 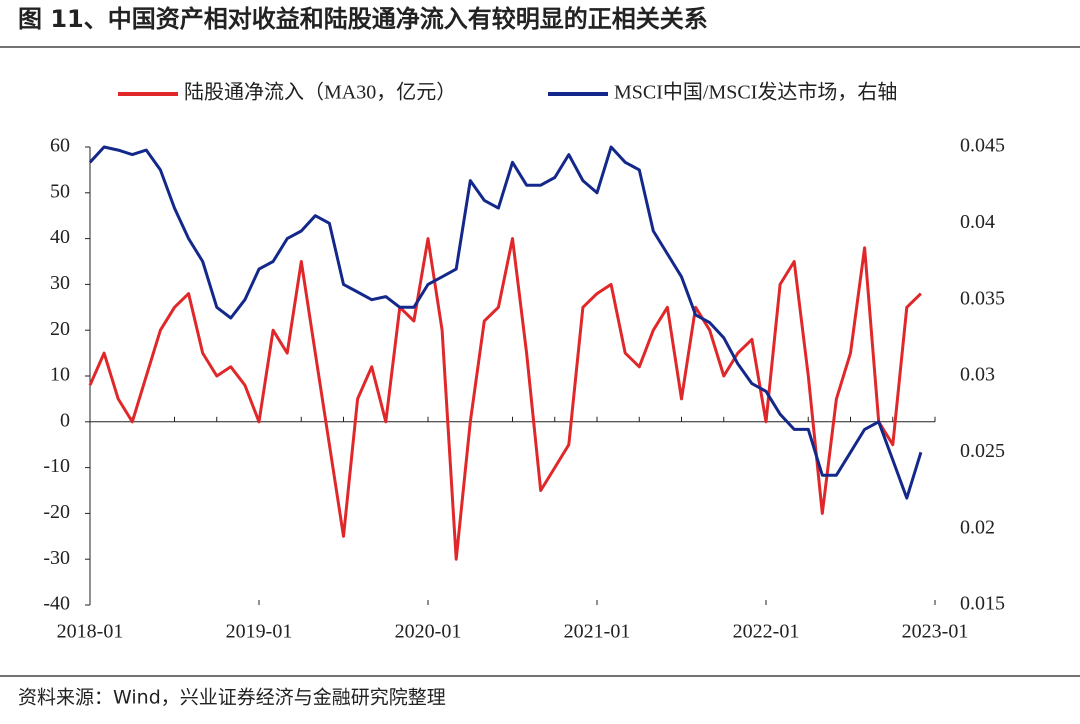 I want to click on x-tick-label: 2022-01, so click(x=766, y=632).